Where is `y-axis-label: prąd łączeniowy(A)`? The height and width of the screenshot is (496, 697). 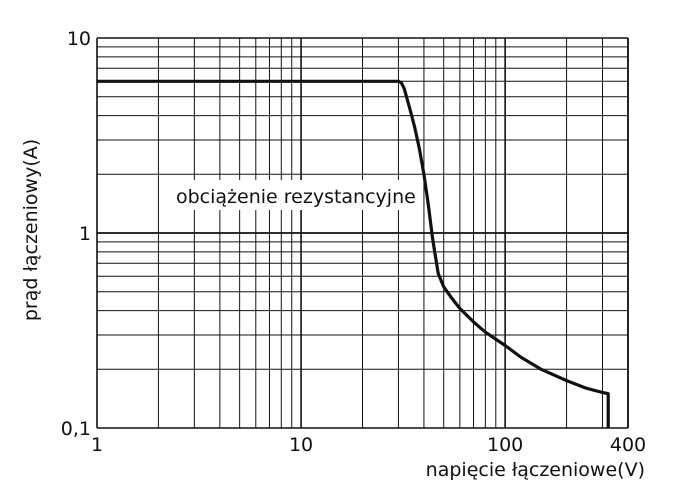
y-axis-label: prąd łączeniowy(A) is located at coordinates (31, 230).